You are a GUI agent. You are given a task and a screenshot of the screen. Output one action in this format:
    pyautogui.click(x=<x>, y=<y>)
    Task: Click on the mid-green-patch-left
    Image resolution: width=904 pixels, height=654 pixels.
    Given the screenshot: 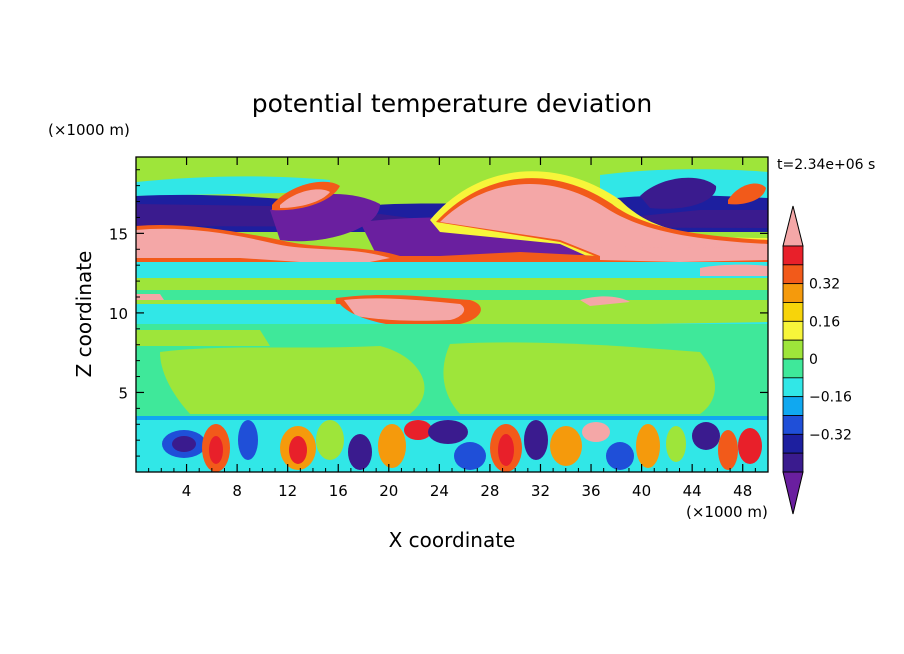 What is the action you would take?
    pyautogui.click(x=203, y=338)
    